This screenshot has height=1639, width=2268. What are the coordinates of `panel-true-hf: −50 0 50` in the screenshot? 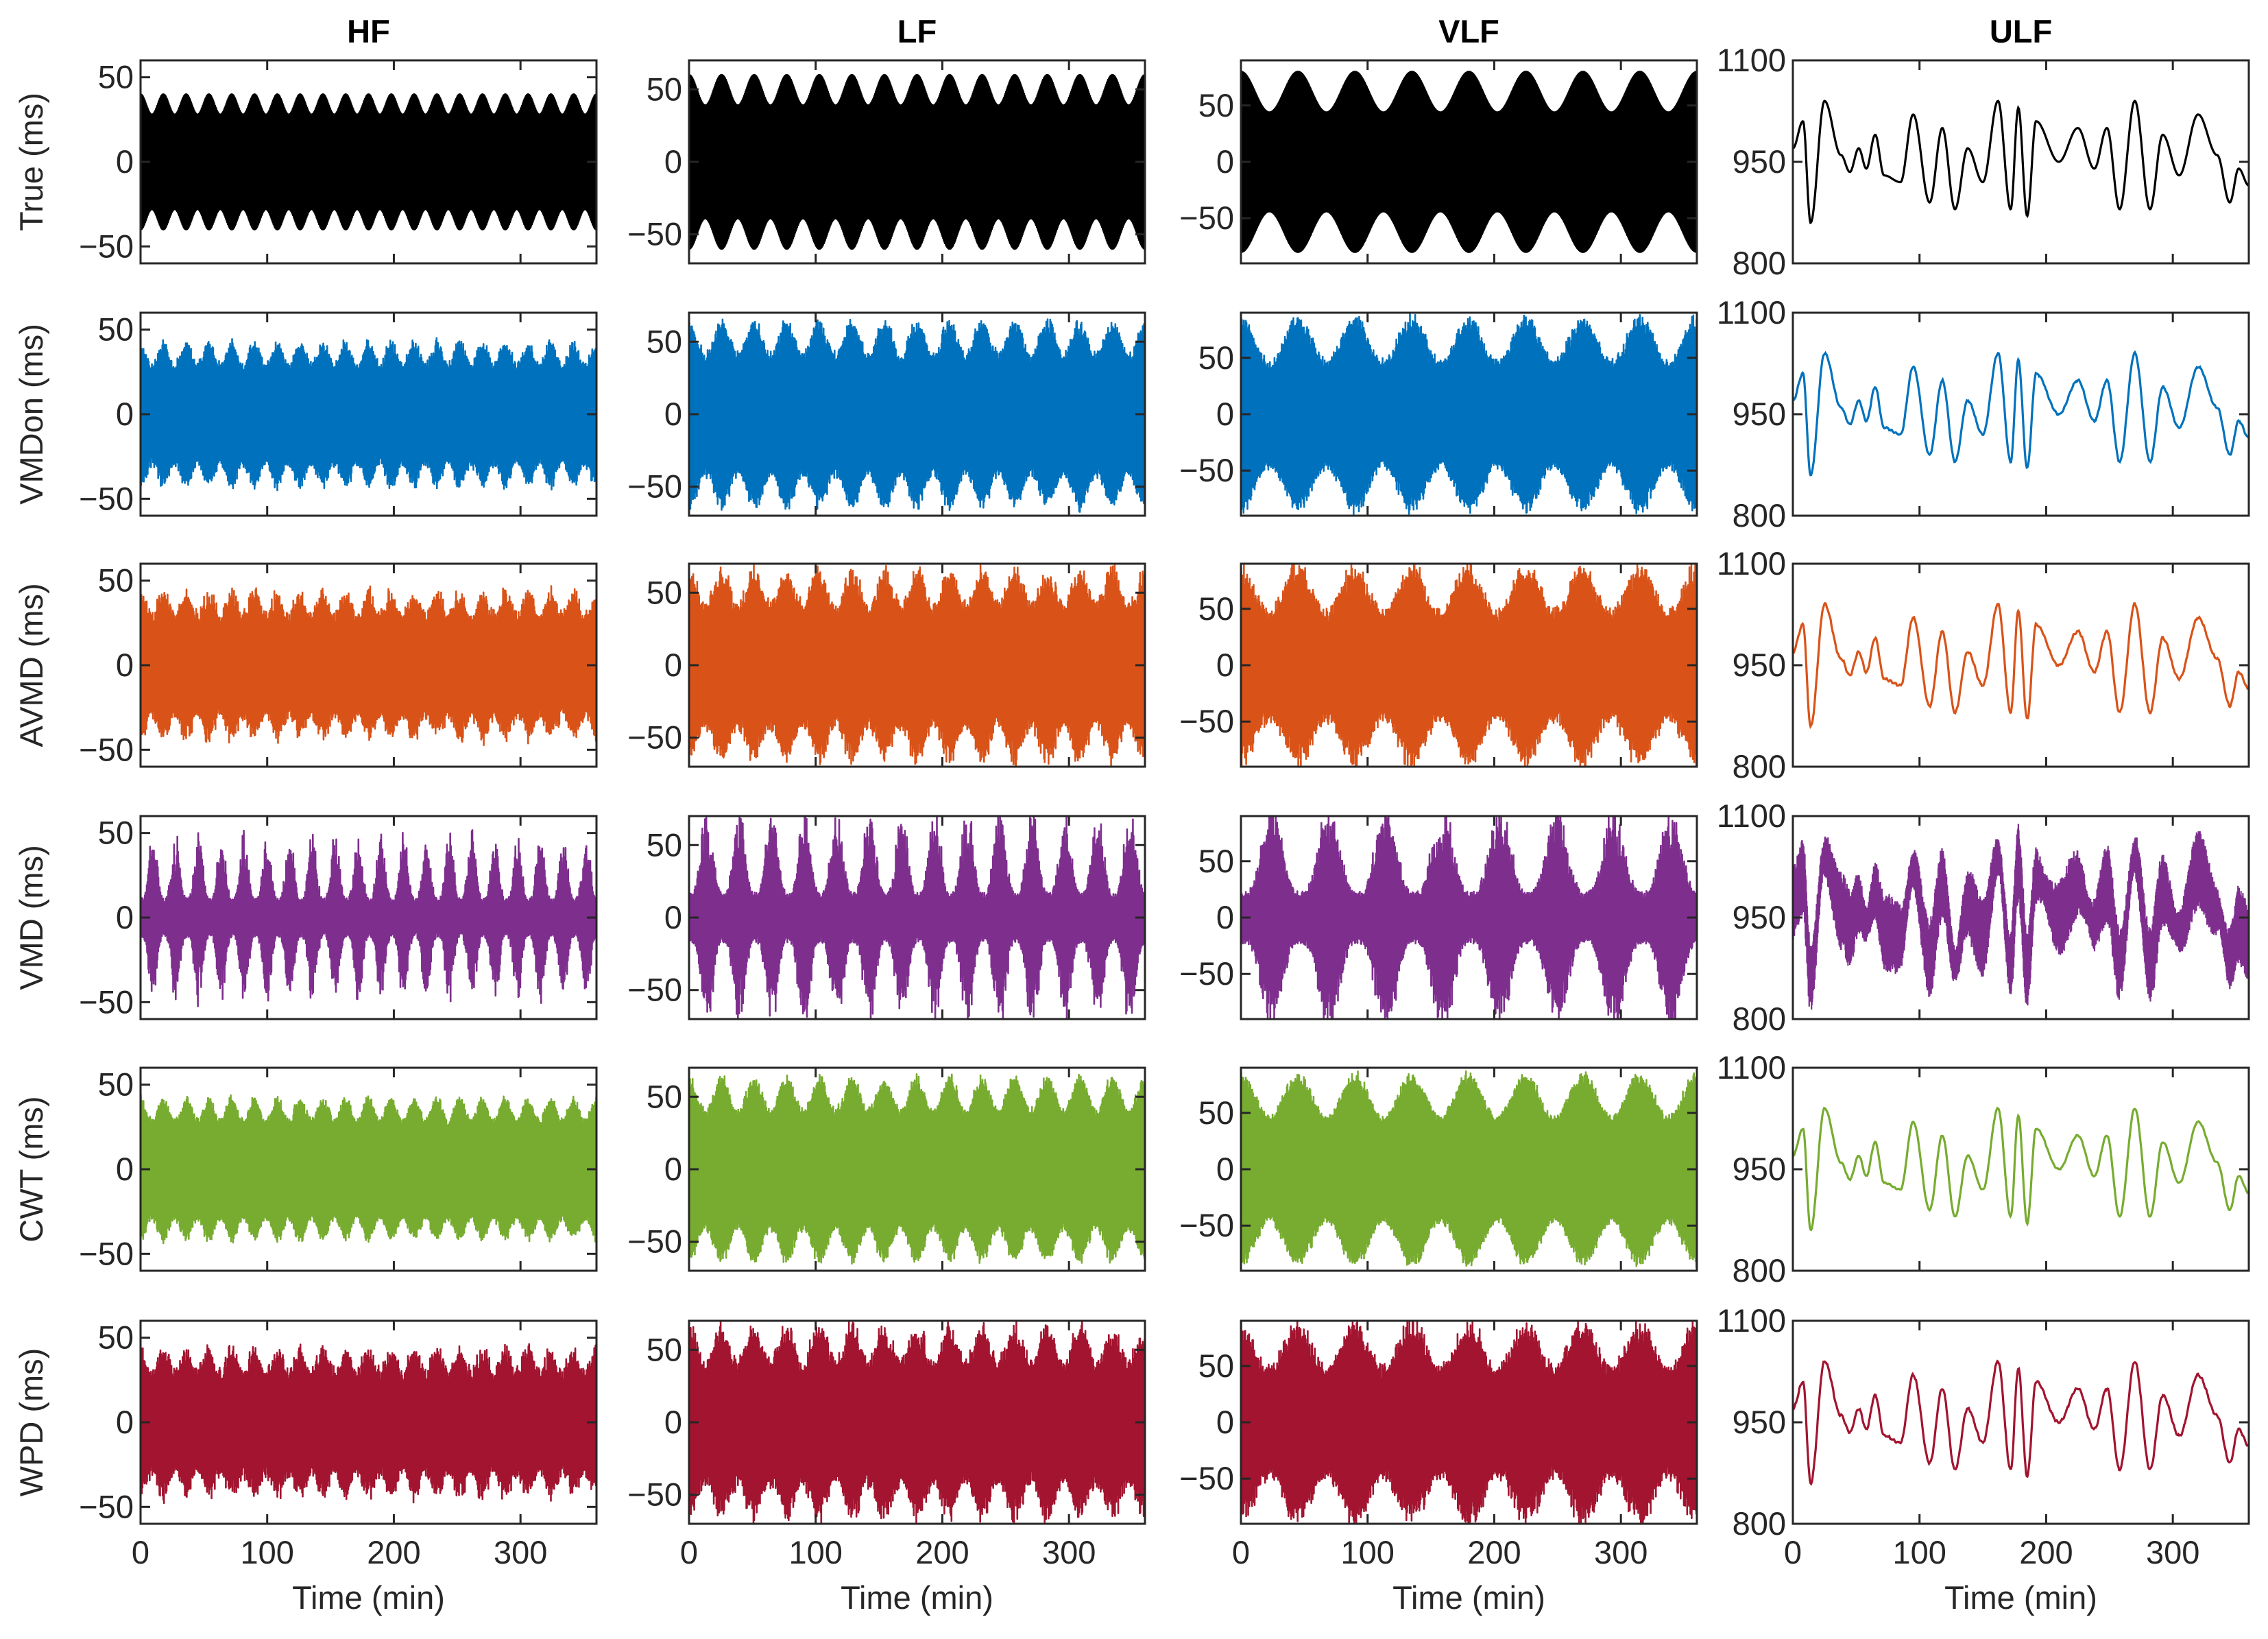 It's located at (339, 162).